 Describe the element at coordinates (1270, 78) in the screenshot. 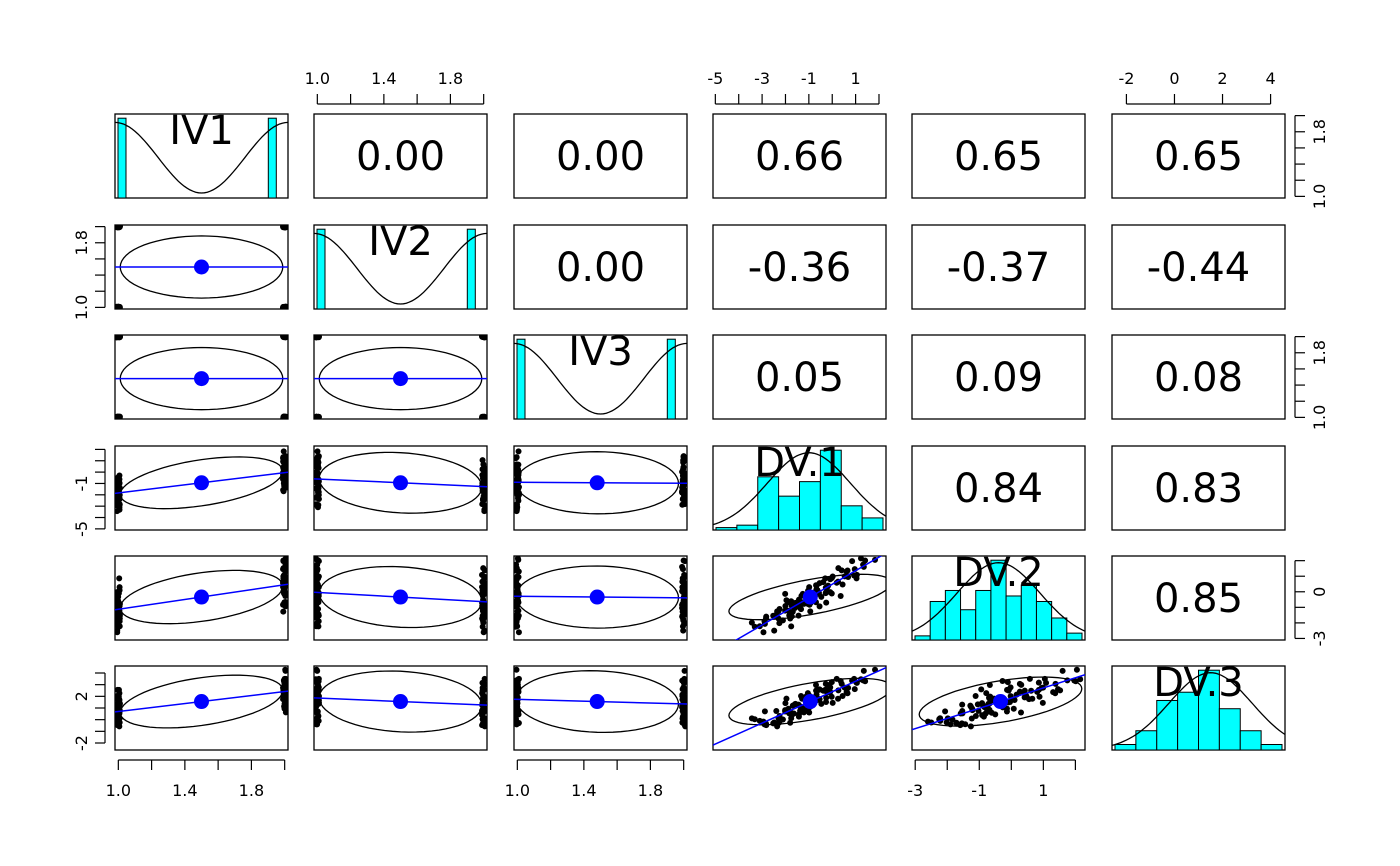

I see `tick-label: 4` at that location.